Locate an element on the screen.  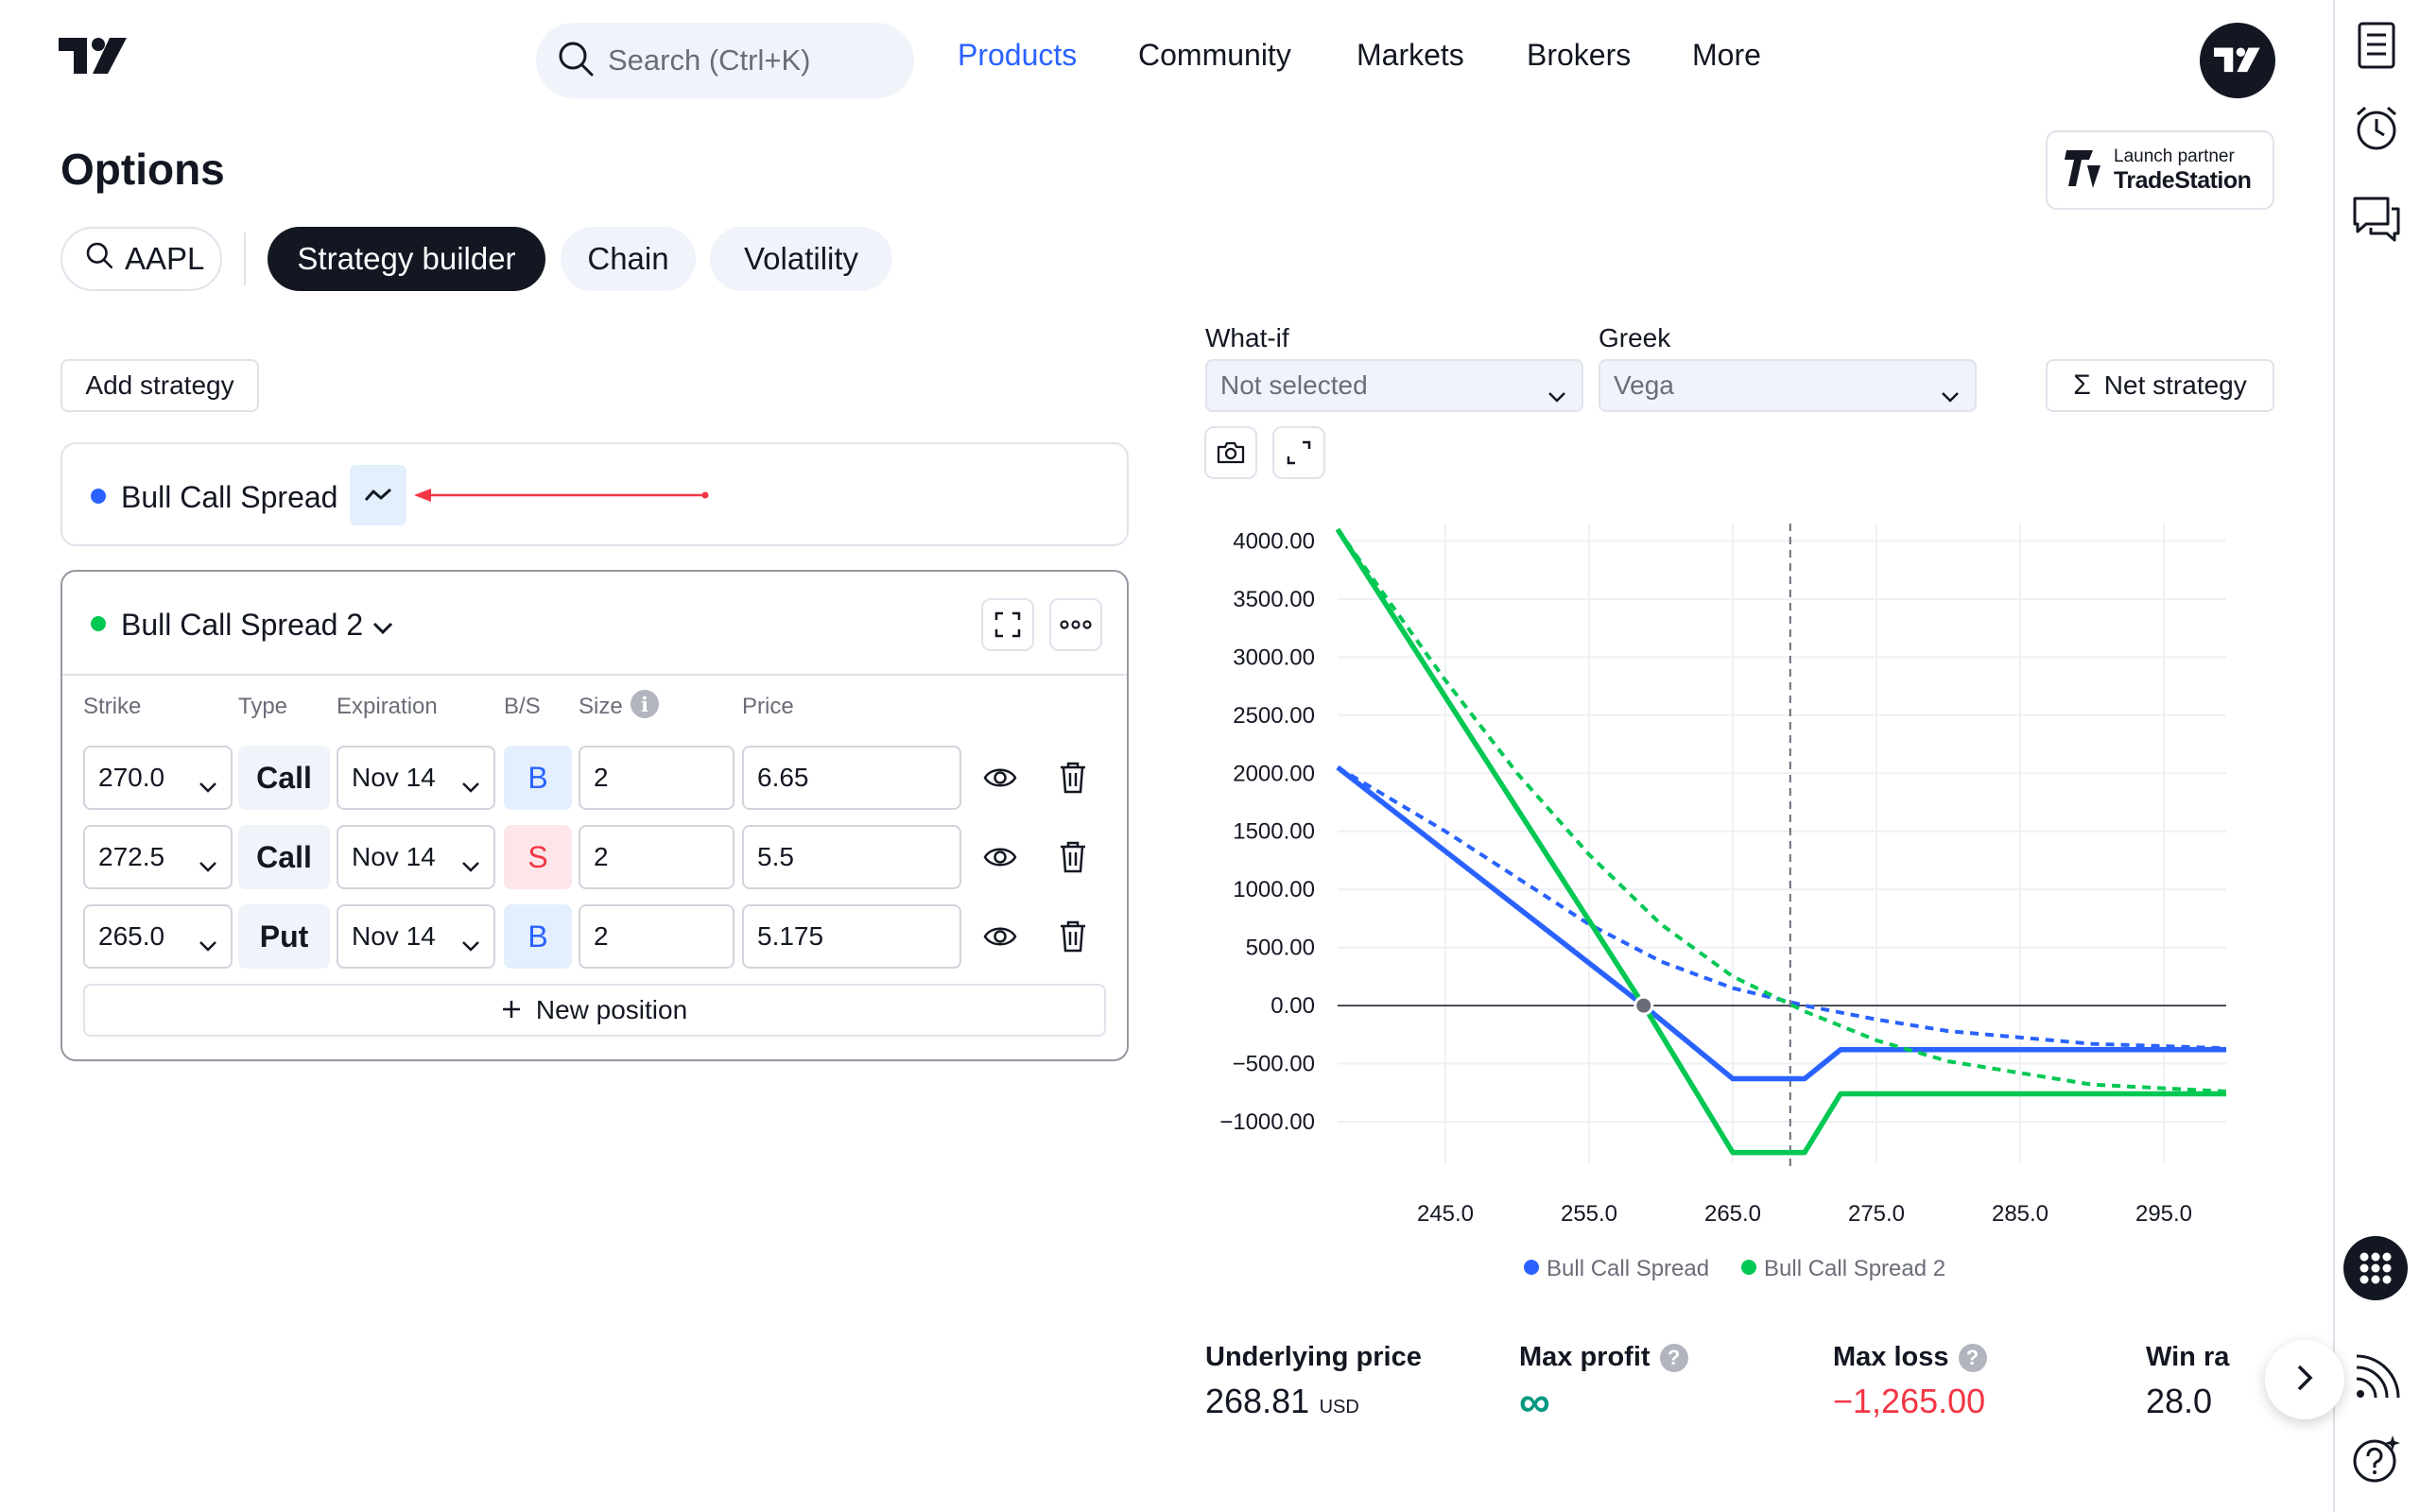
column-header-bs: B/S is located at coordinates (522, 706).